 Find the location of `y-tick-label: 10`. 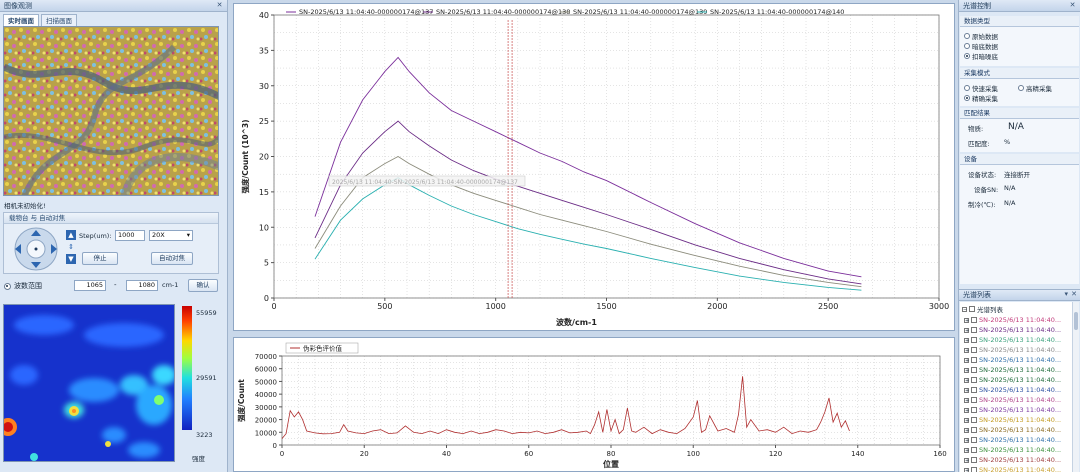

y-tick-label: 10 is located at coordinates (264, 227).